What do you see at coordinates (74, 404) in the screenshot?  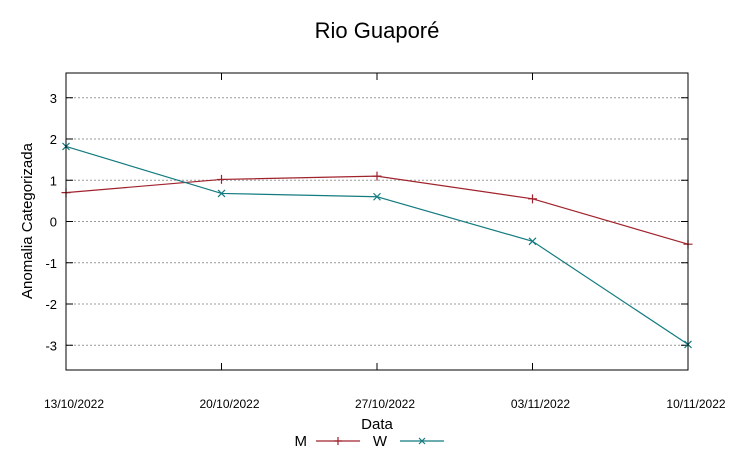 I see `x-tick-label: 13/10/2022` at bounding box center [74, 404].